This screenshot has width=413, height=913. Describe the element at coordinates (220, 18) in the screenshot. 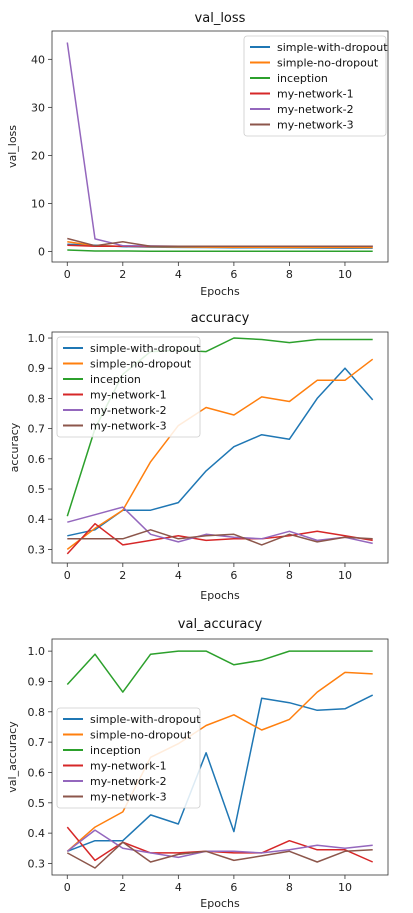

I see `chart-title: val_loss` at that location.